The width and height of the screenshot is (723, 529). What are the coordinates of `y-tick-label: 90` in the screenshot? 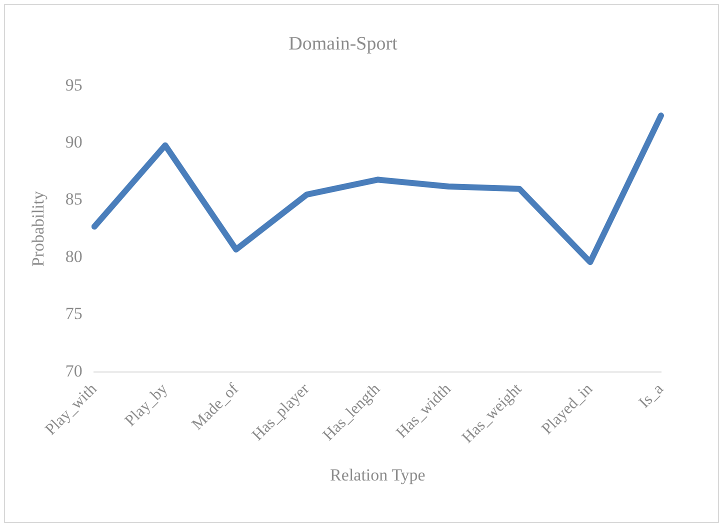 It's located at (73, 142).